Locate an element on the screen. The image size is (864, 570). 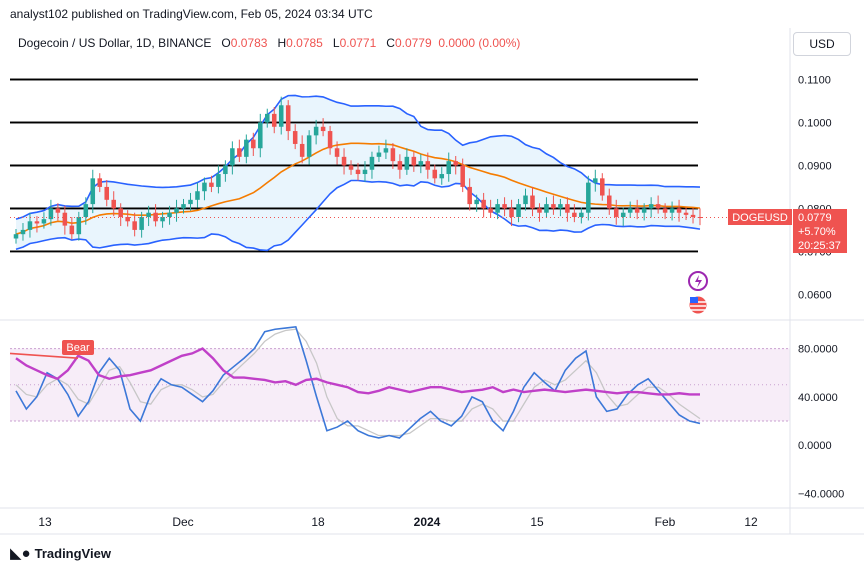
footer-brand-label: TradingView is located at coordinates (72, 553).